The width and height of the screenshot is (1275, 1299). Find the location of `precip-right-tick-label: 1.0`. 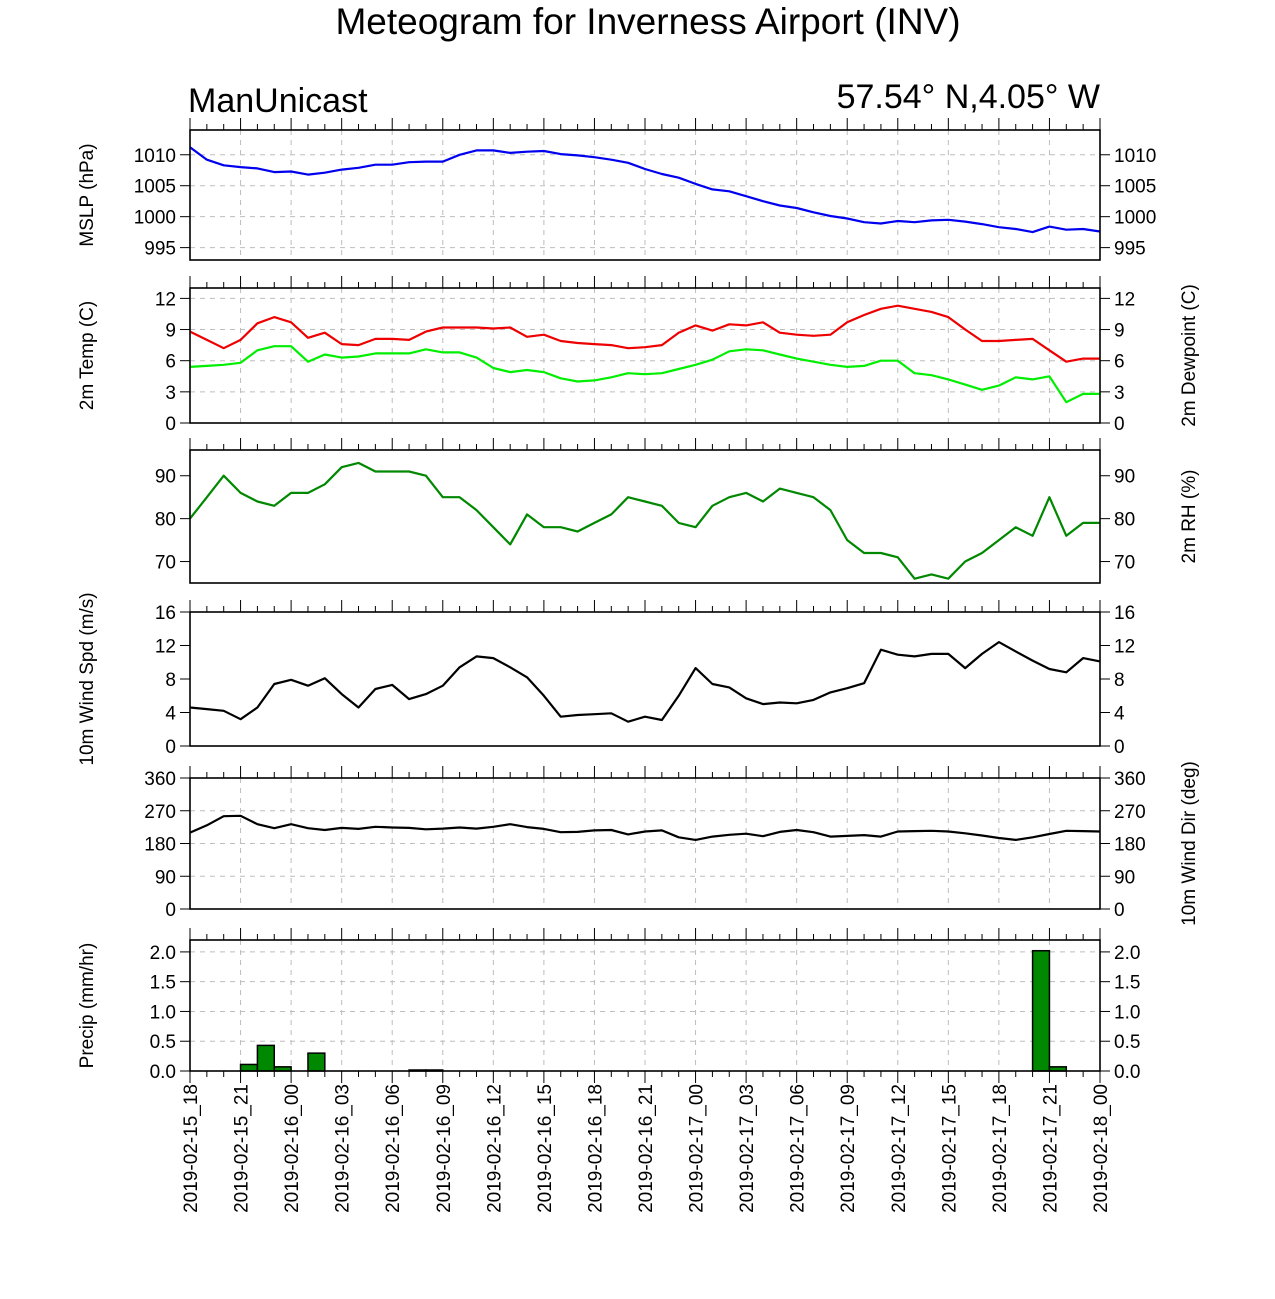

precip-right-tick-label: 1.0 is located at coordinates (1127, 1012).